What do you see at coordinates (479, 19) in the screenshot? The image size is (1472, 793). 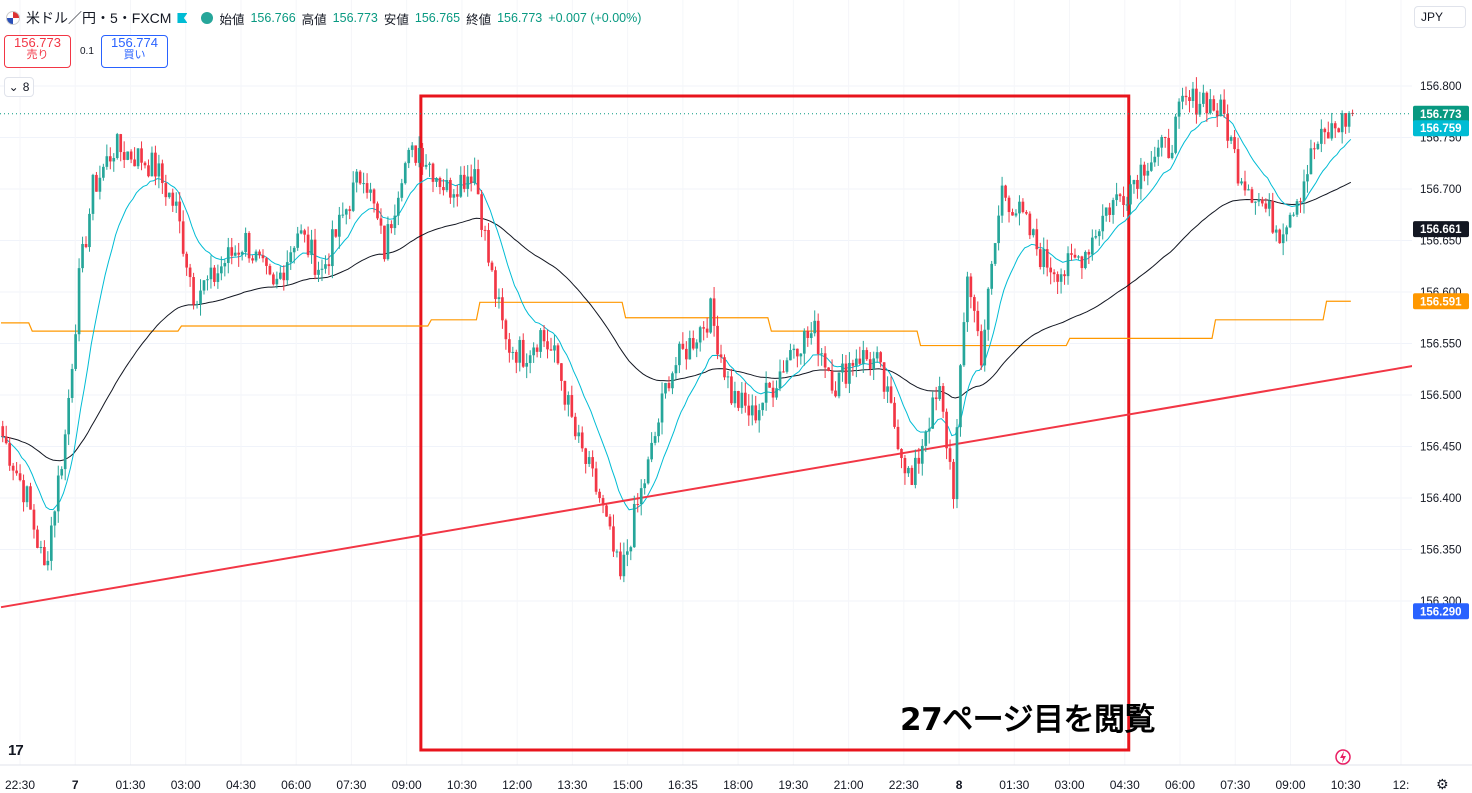 I see `close-label: 終値` at bounding box center [479, 19].